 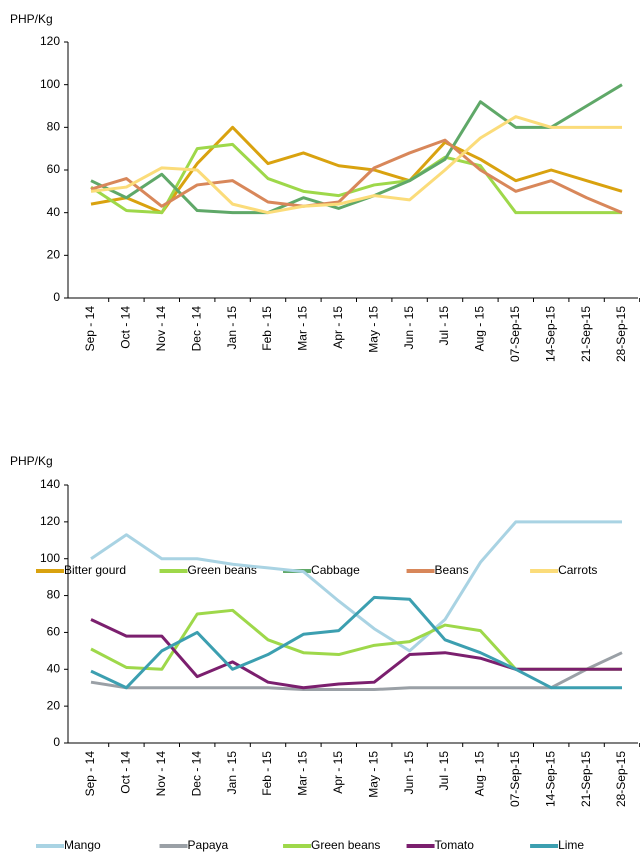 I want to click on legend-label: Tomato, so click(x=455, y=845).